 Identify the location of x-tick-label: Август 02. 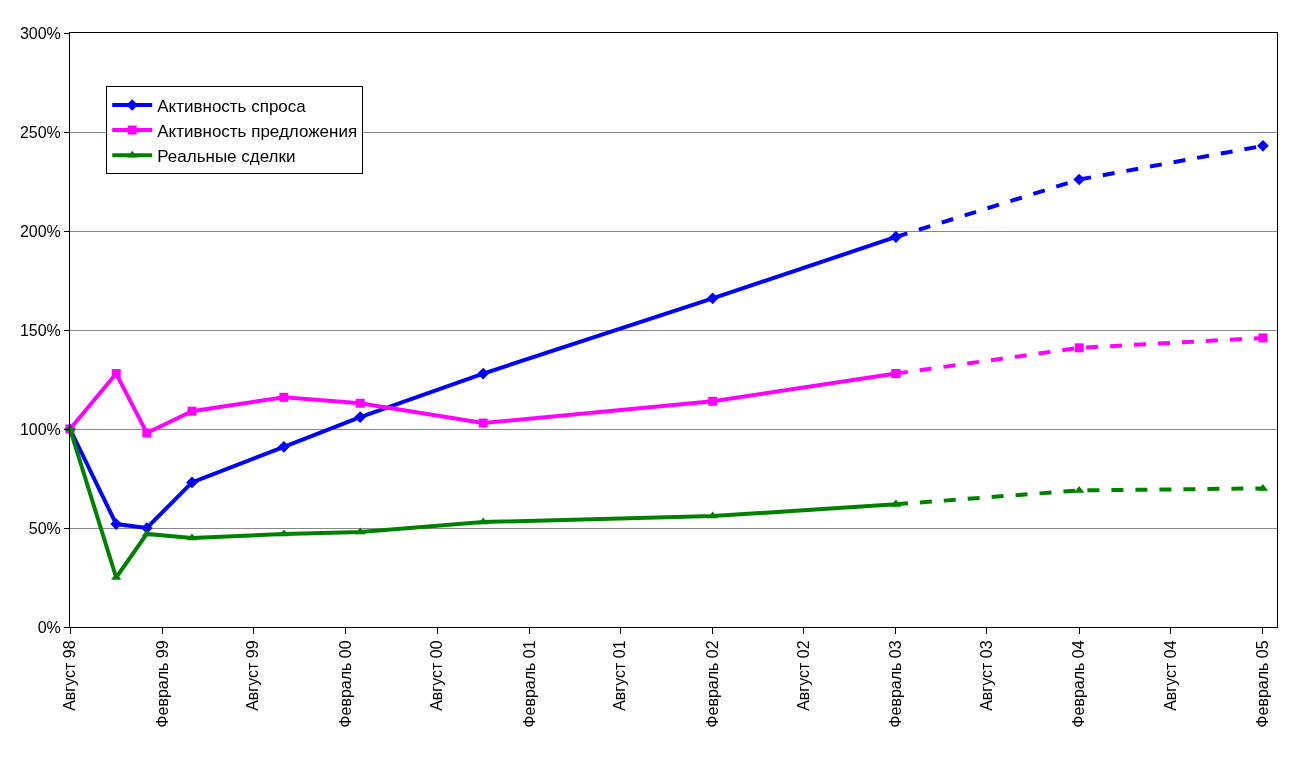
(803, 675).